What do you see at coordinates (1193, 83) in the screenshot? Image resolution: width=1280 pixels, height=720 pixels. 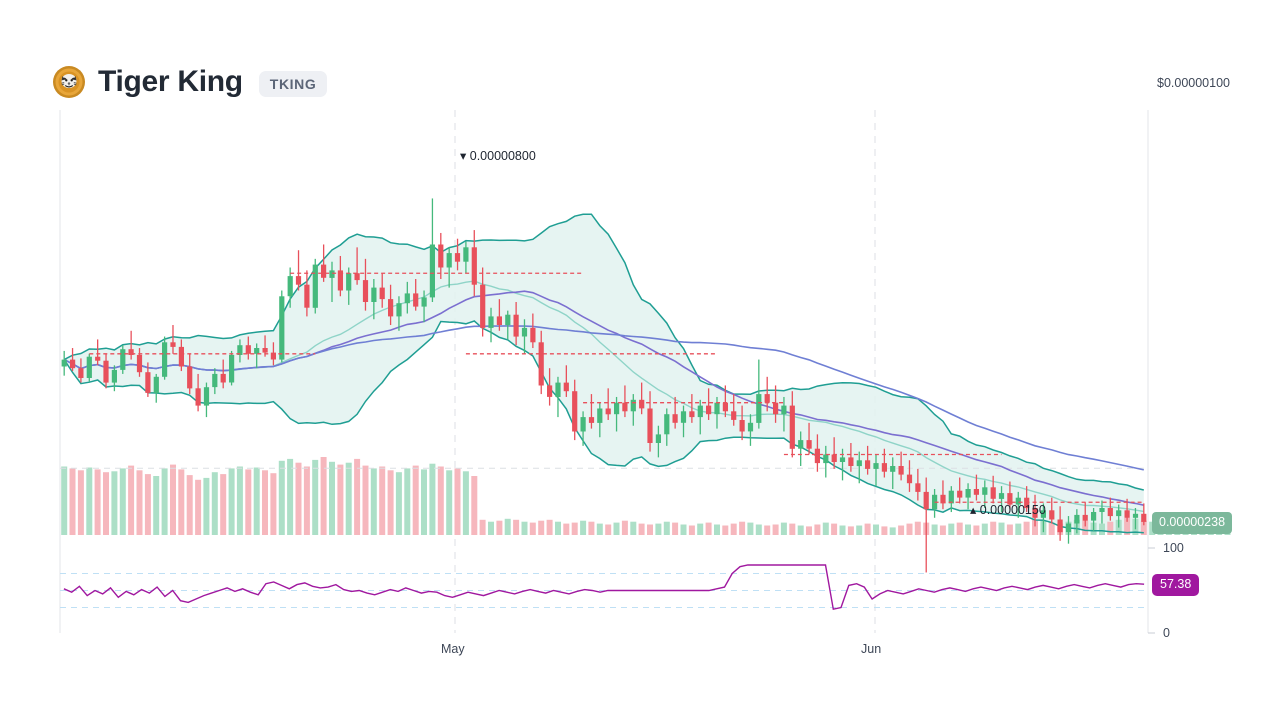 I see `price-axis-tick: $0.00000100` at bounding box center [1193, 83].